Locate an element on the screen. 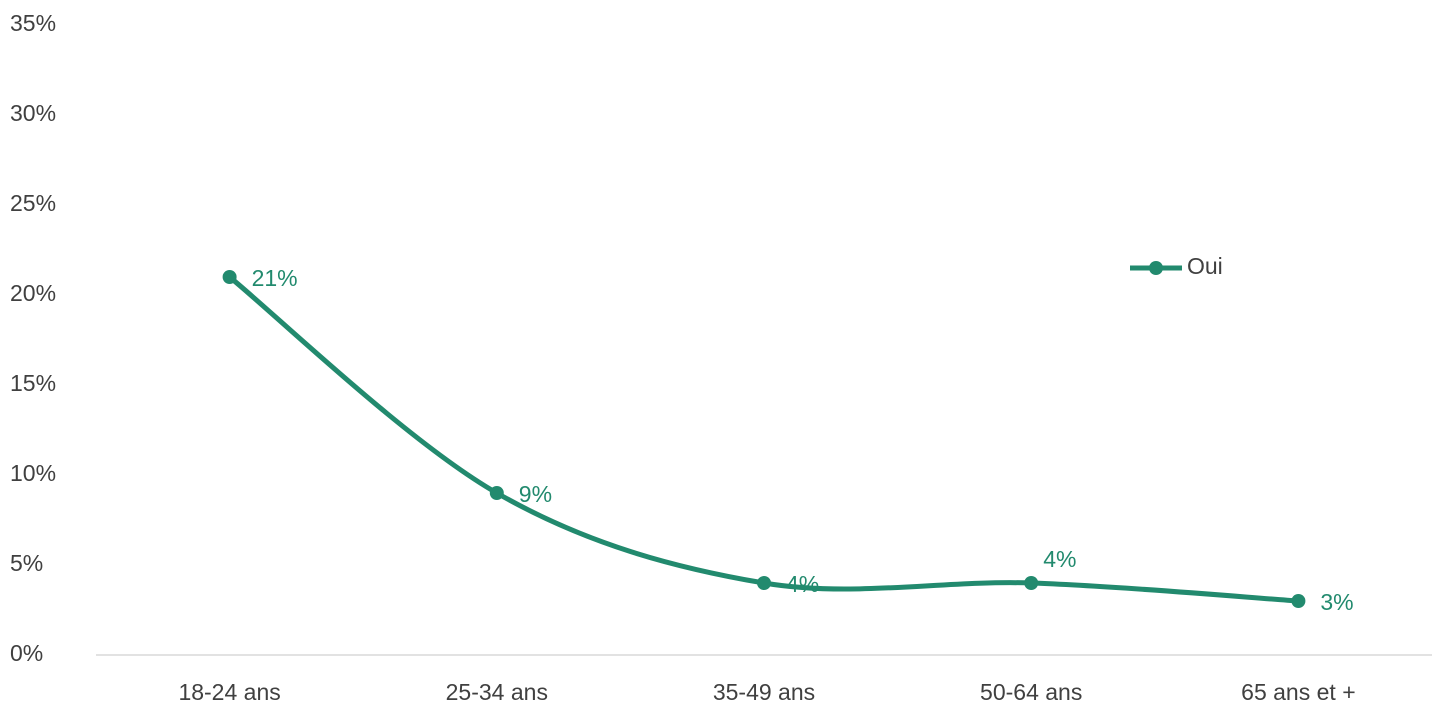  y-tick-label: 5% is located at coordinates (26, 563).